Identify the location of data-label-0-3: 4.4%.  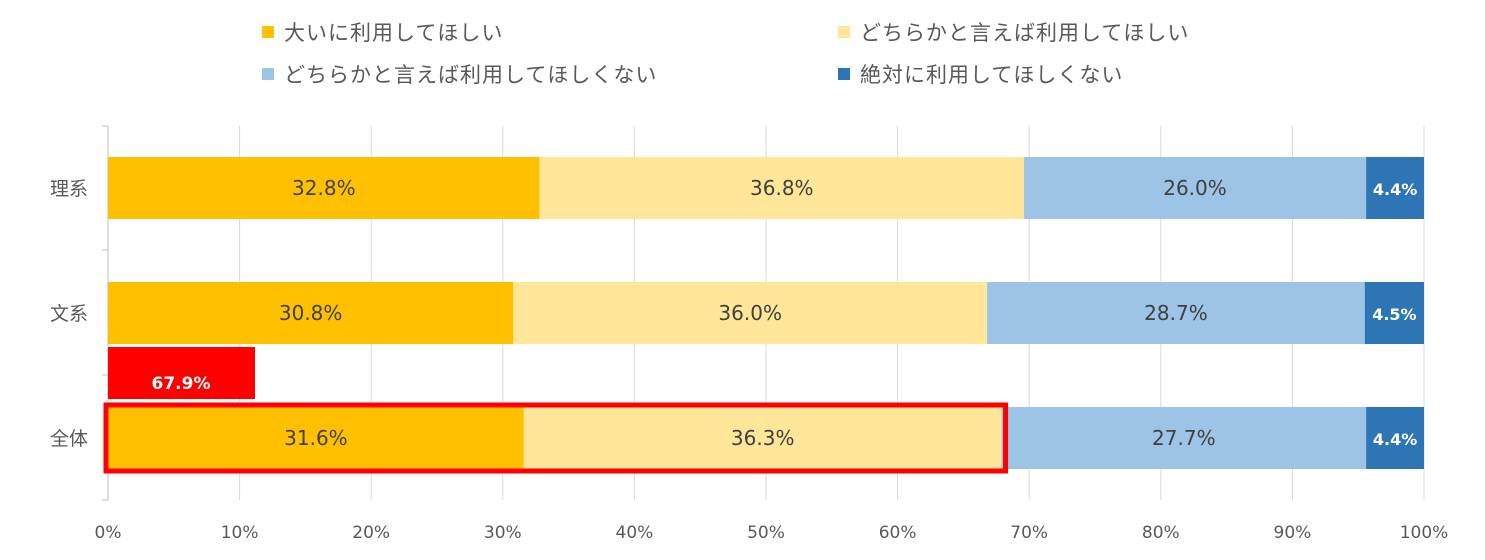
(1395, 189).